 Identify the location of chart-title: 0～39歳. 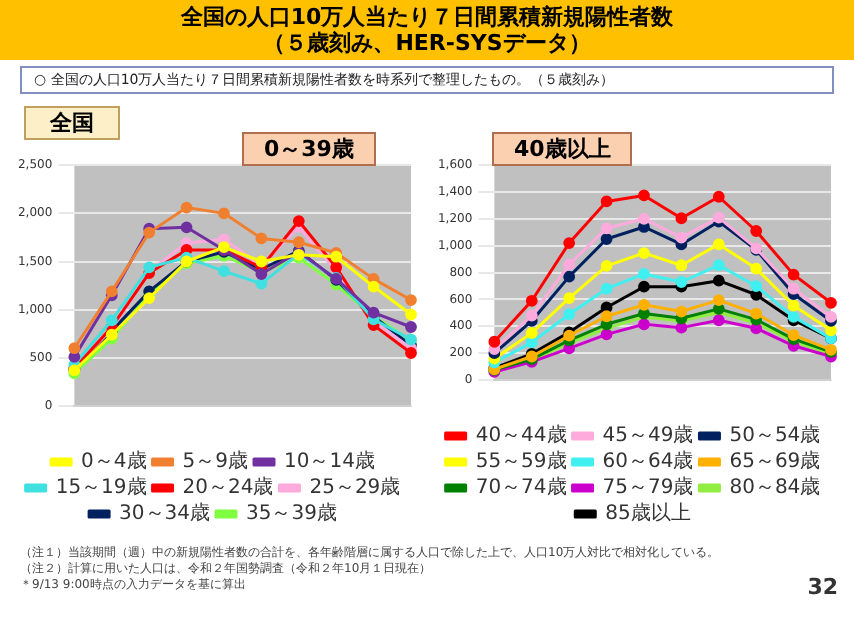
(309, 149).